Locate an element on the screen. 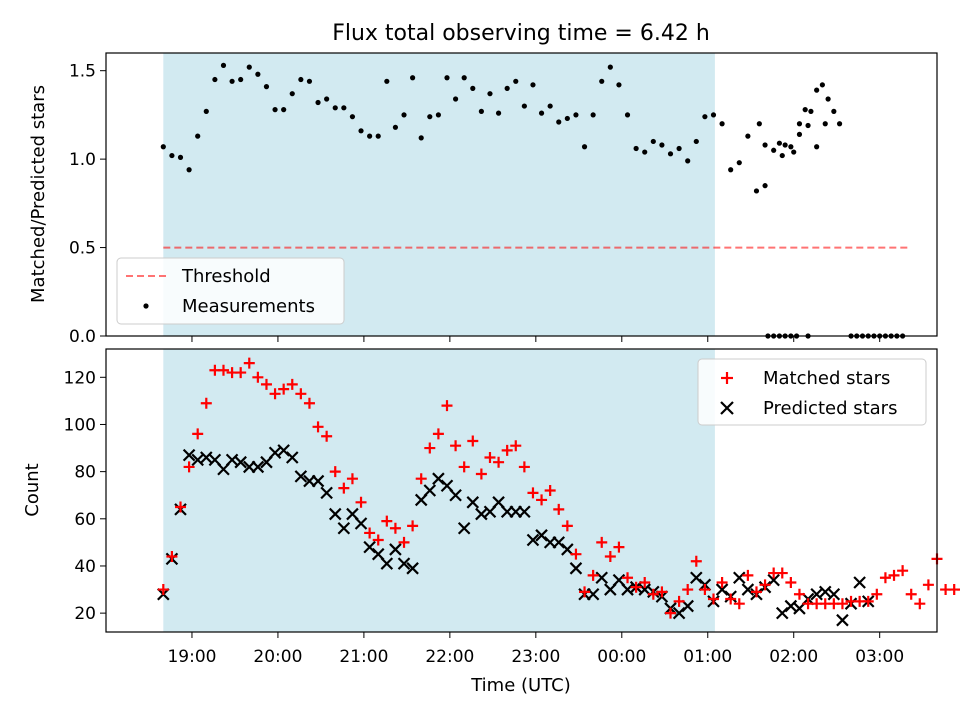 Image resolution: width=960 pixels, height=720 pixels. x-tick-label: 20:00 is located at coordinates (277, 657).